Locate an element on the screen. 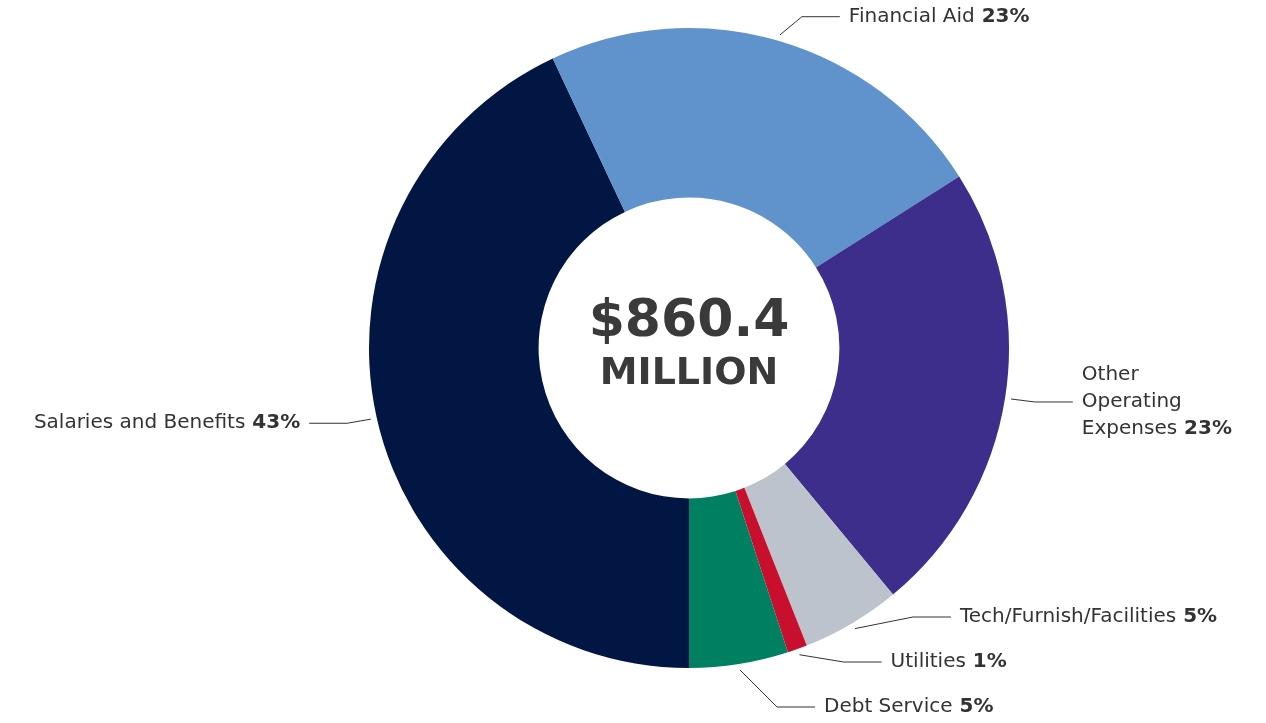 The height and width of the screenshot is (723, 1266). text: $860.4 is located at coordinates (689, 317).